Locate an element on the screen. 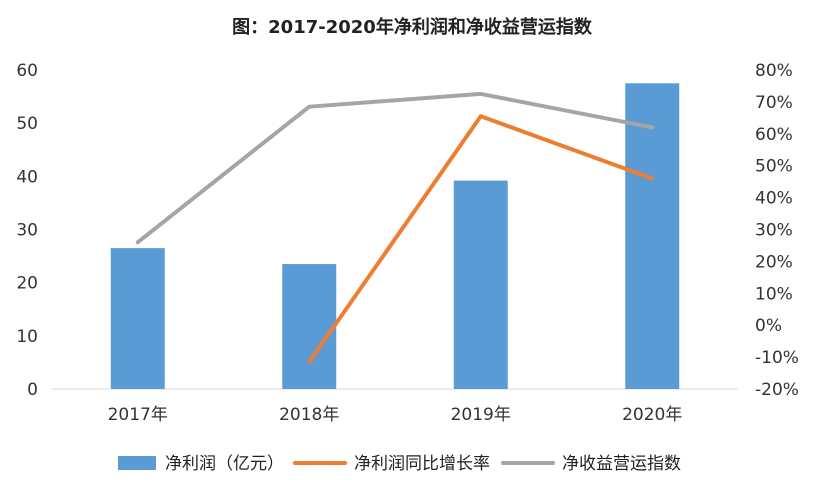 The image size is (824, 498). right-axis-tick-label: 20% is located at coordinates (774, 262).